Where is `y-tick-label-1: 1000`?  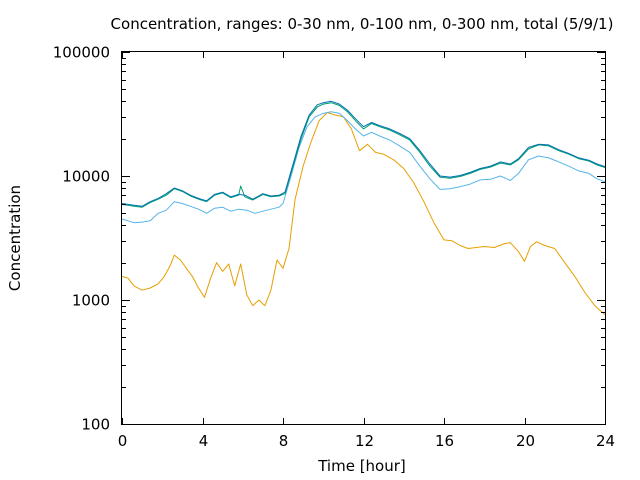
y-tick-label-1: 1000 is located at coordinates (91, 301).